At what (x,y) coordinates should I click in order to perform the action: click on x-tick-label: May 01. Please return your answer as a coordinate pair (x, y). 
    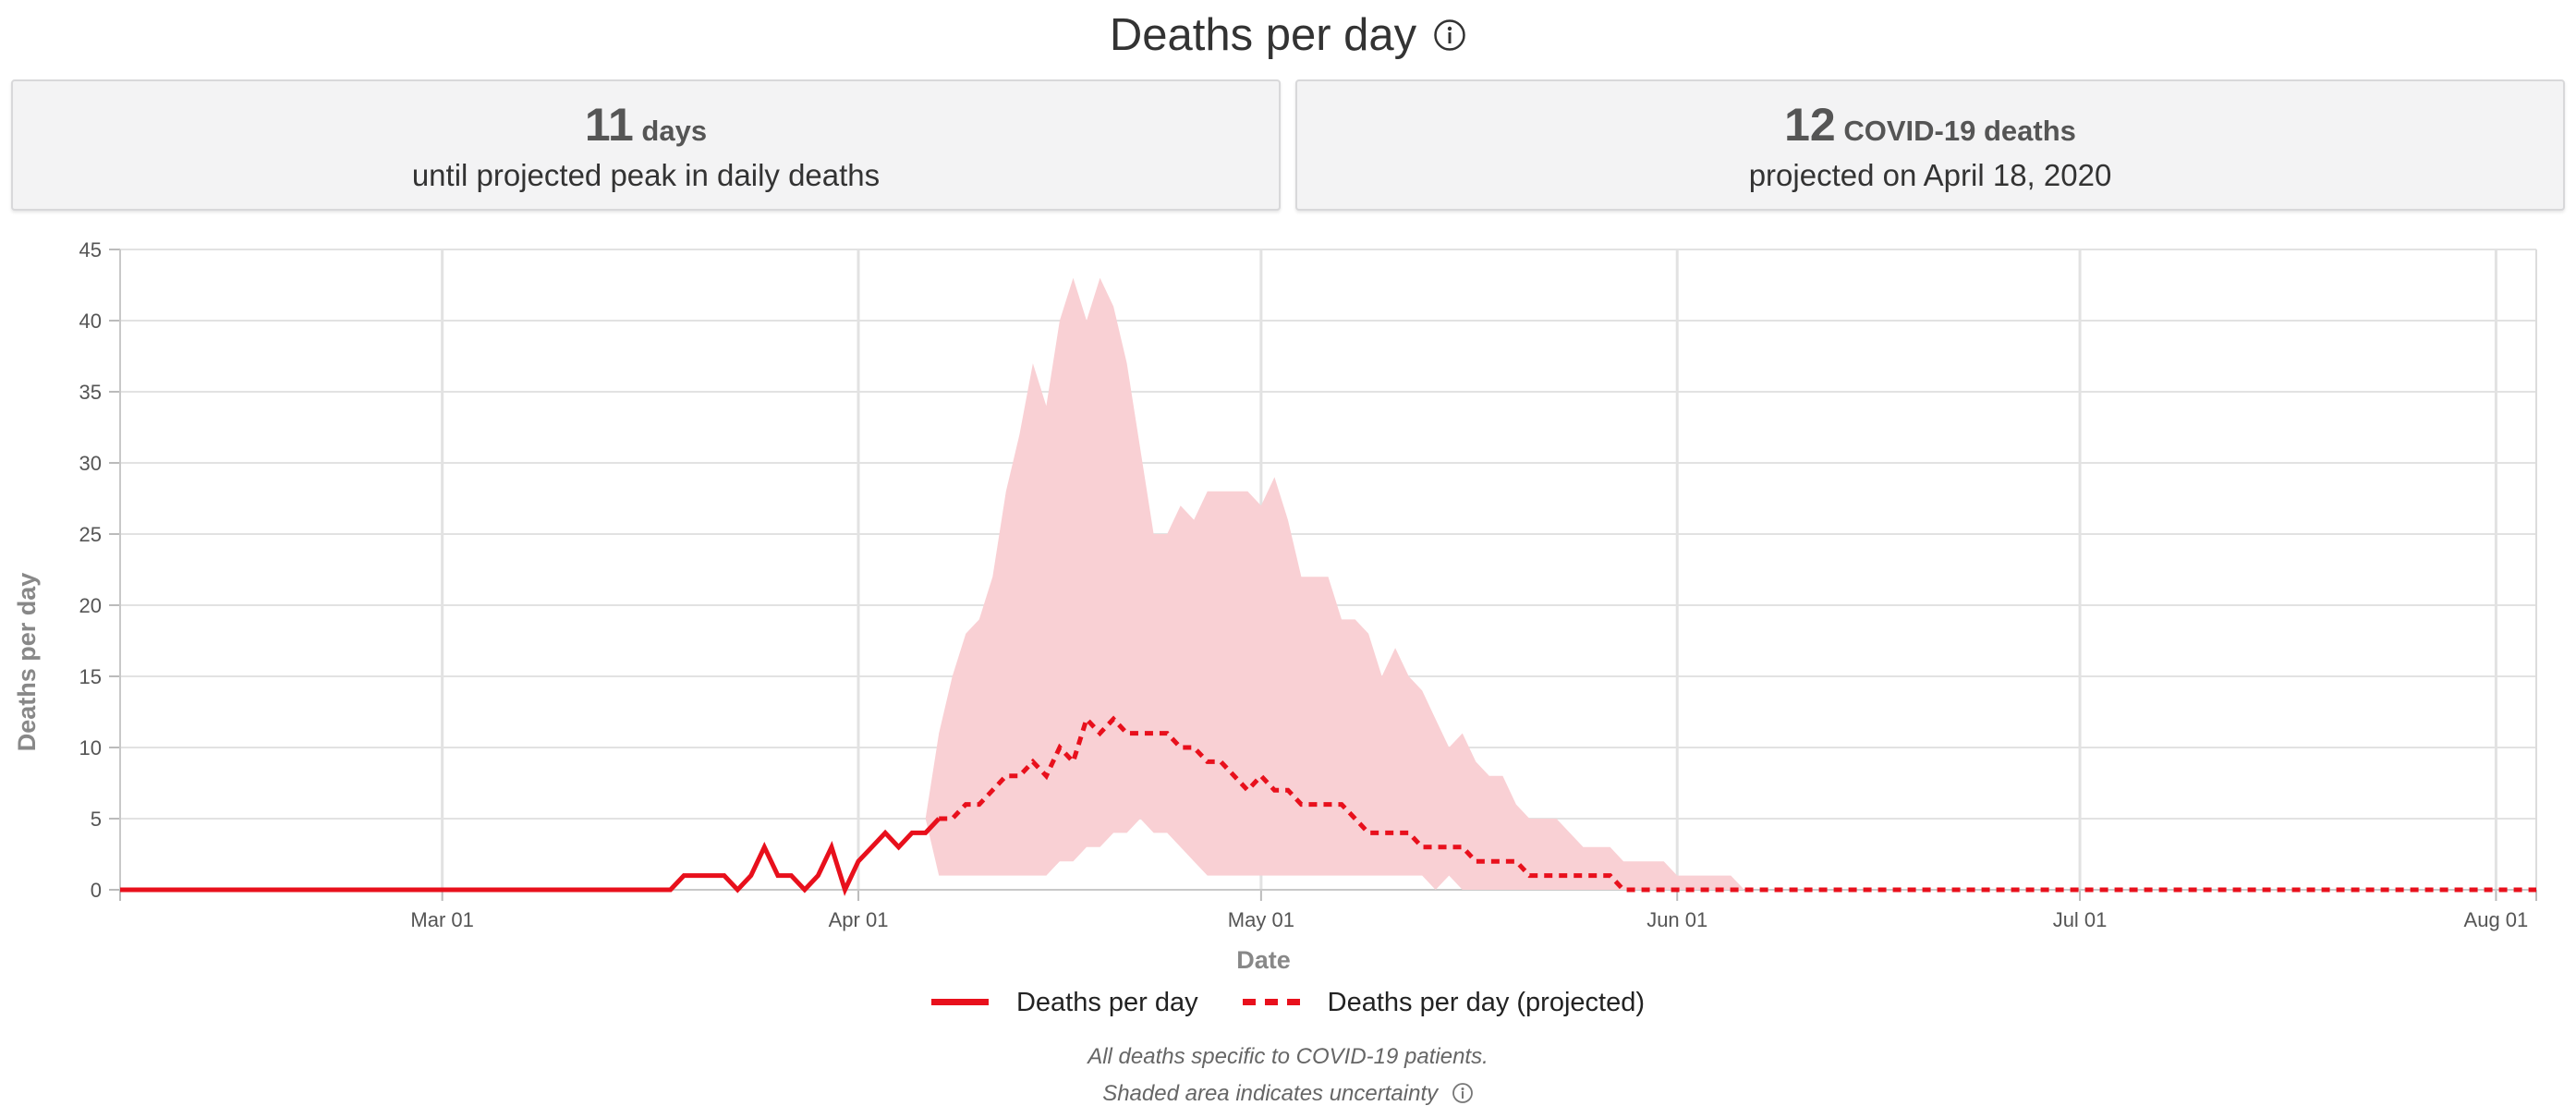
    Looking at the image, I should click on (1261, 919).